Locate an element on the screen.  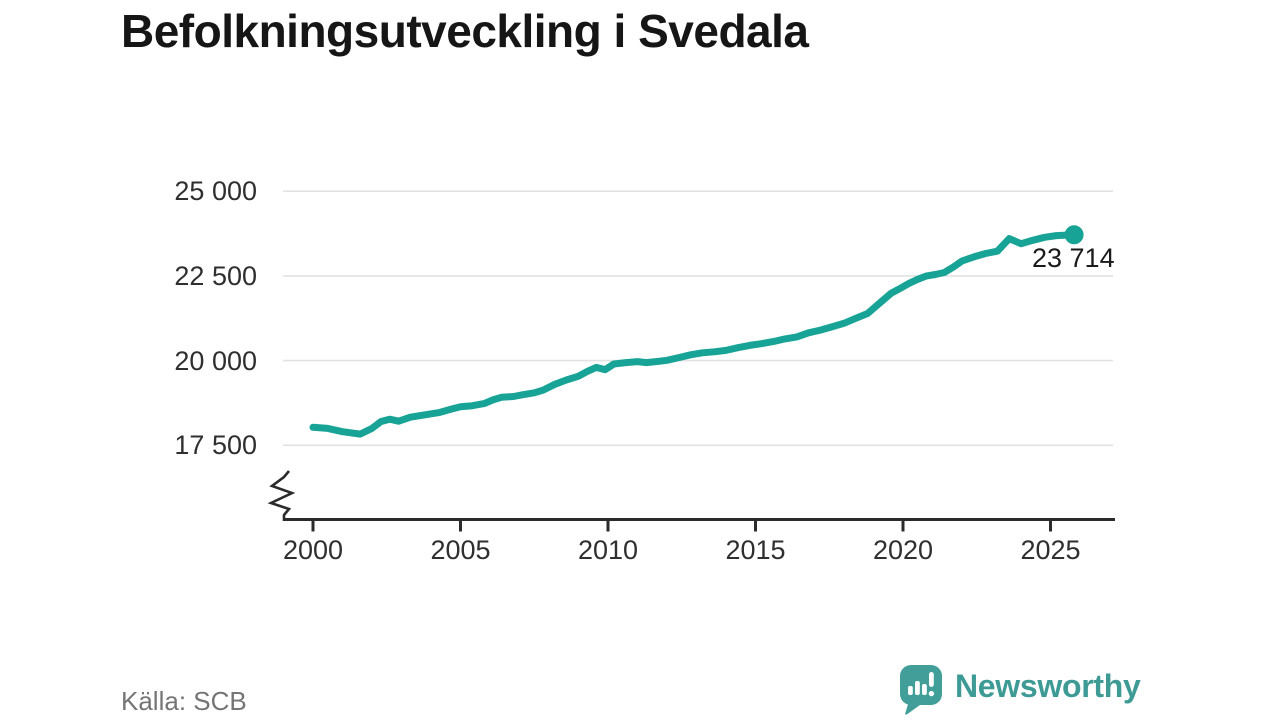
x-tick-label: 2000 is located at coordinates (313, 550).